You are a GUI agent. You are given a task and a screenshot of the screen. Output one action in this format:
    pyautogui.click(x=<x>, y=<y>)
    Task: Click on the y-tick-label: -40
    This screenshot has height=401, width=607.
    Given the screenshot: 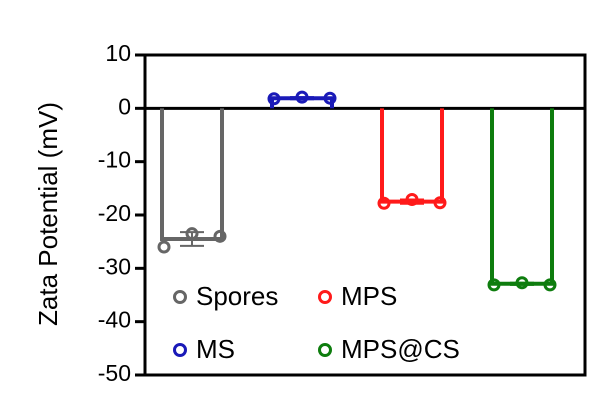 What is the action you would take?
    pyautogui.click(x=114, y=320)
    